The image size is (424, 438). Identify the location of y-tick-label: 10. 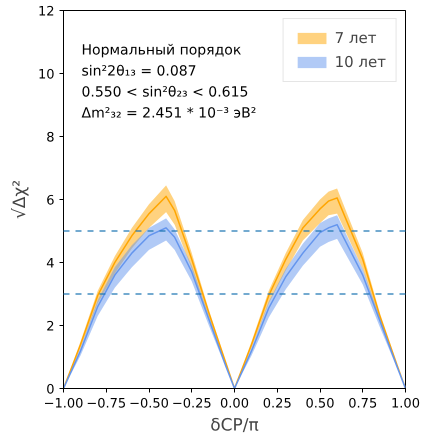
(46, 75).